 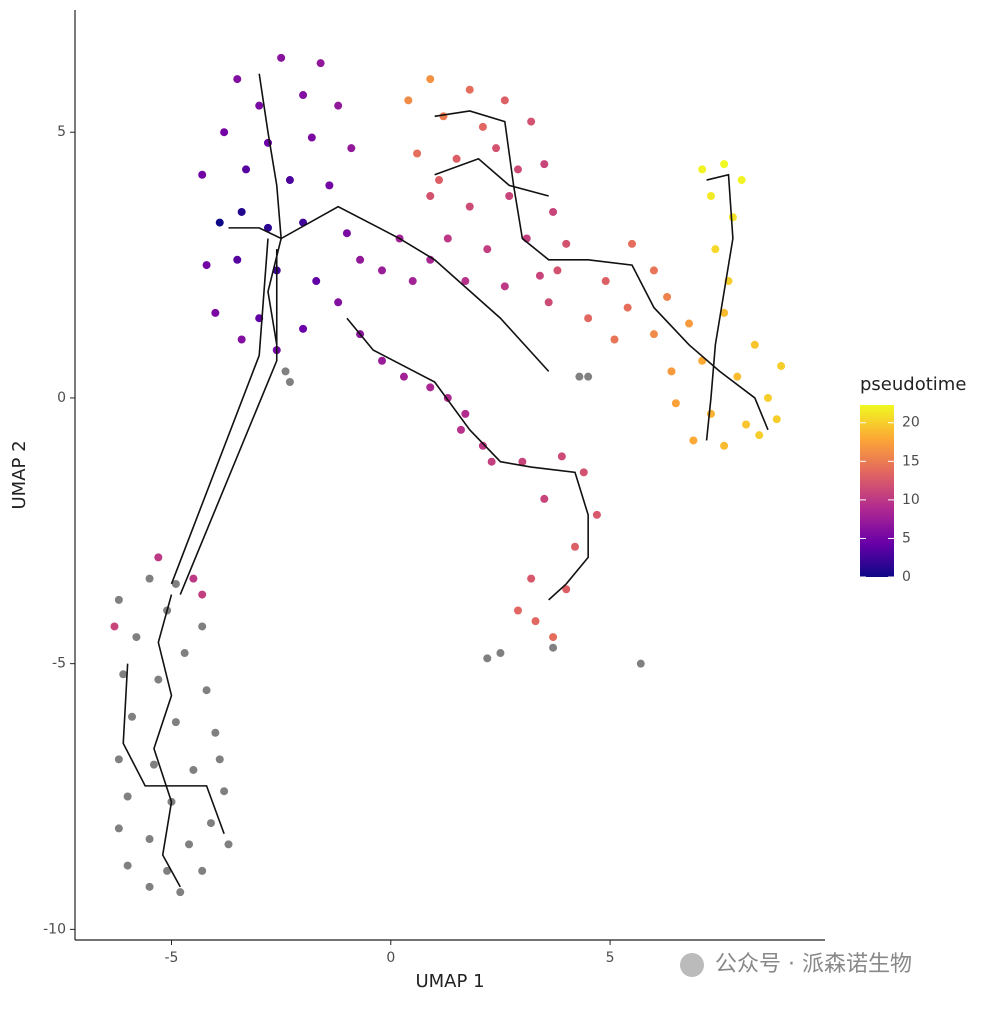 What do you see at coordinates (61, 132) in the screenshot?
I see `y-tick-label: 5` at bounding box center [61, 132].